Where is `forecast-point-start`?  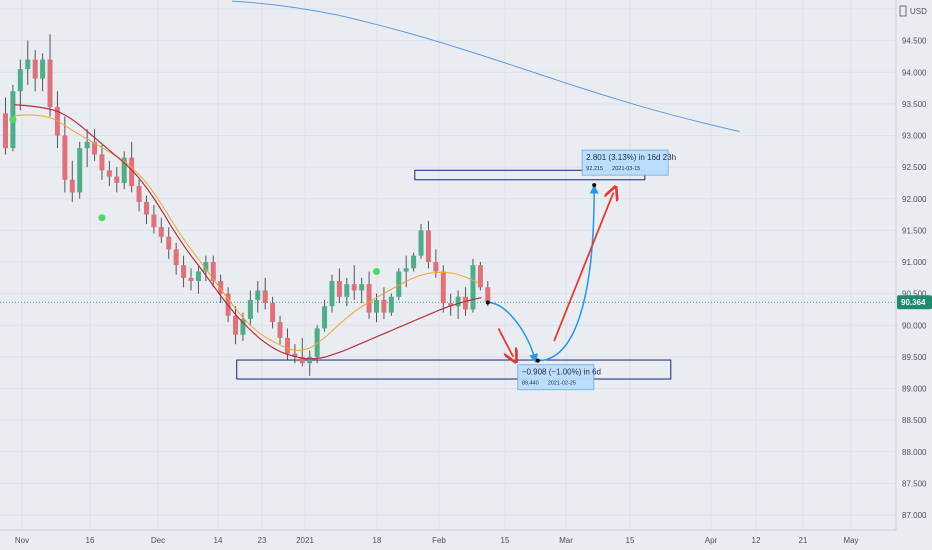 forecast-point-start is located at coordinates (487, 302).